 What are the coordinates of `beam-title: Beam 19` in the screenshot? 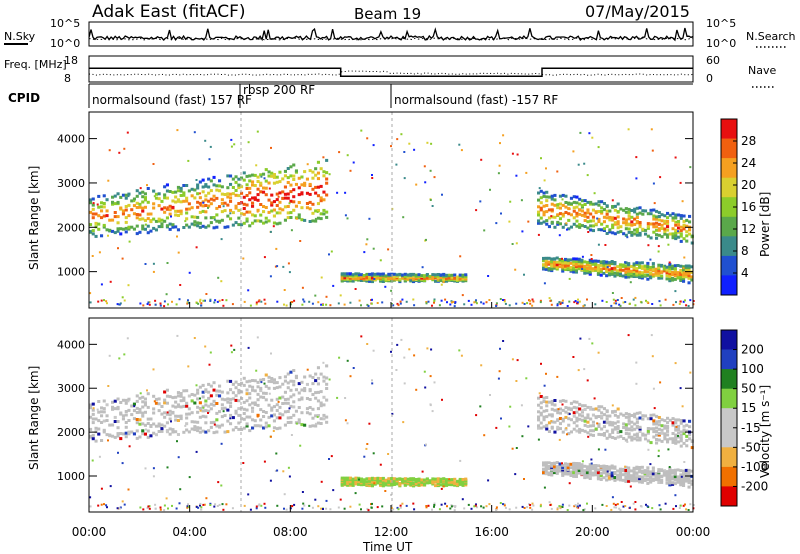 It's located at (387, 14).